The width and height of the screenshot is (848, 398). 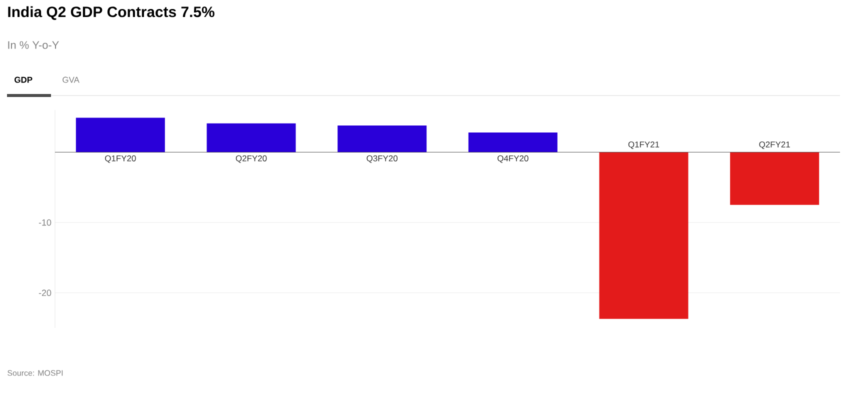 I want to click on text: GVA, so click(x=71, y=79).